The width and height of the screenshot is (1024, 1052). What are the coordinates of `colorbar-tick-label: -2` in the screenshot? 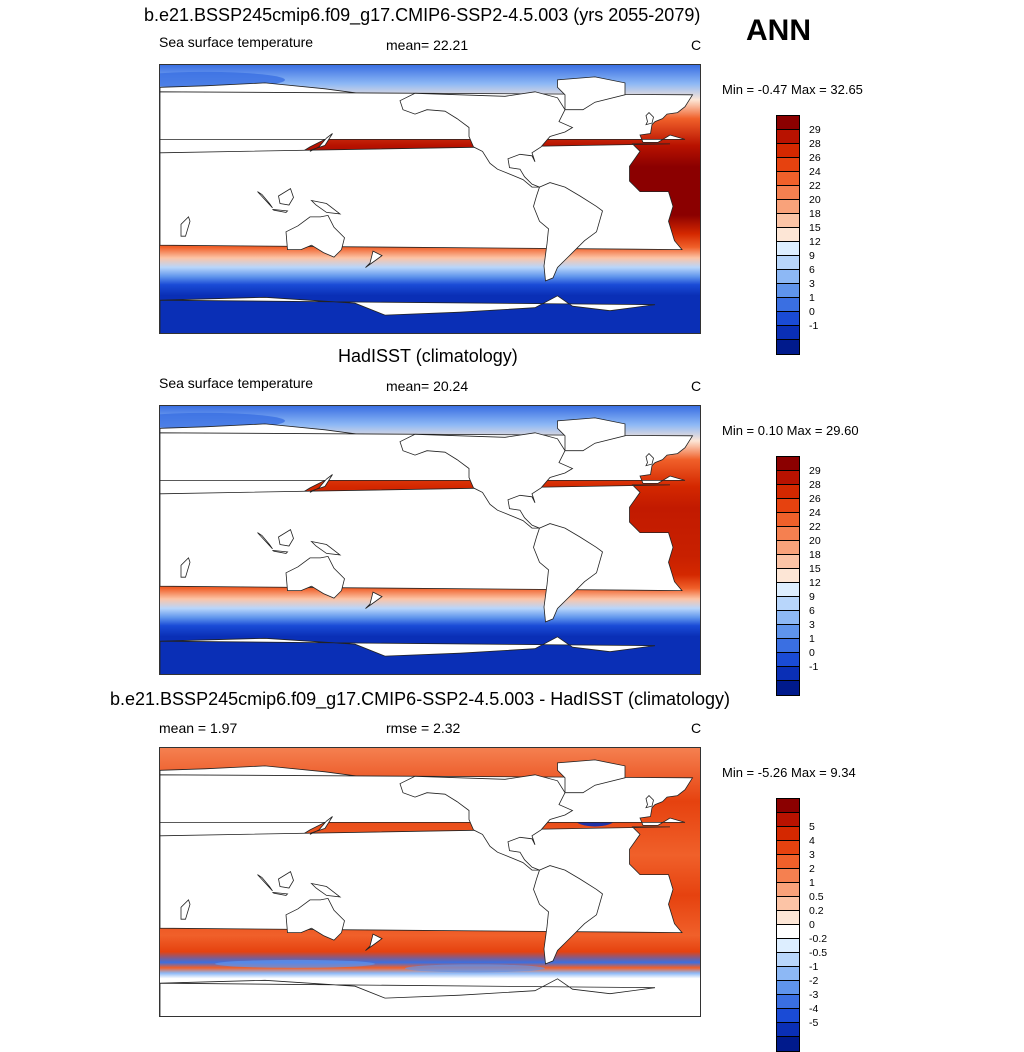 It's located at (814, 981).